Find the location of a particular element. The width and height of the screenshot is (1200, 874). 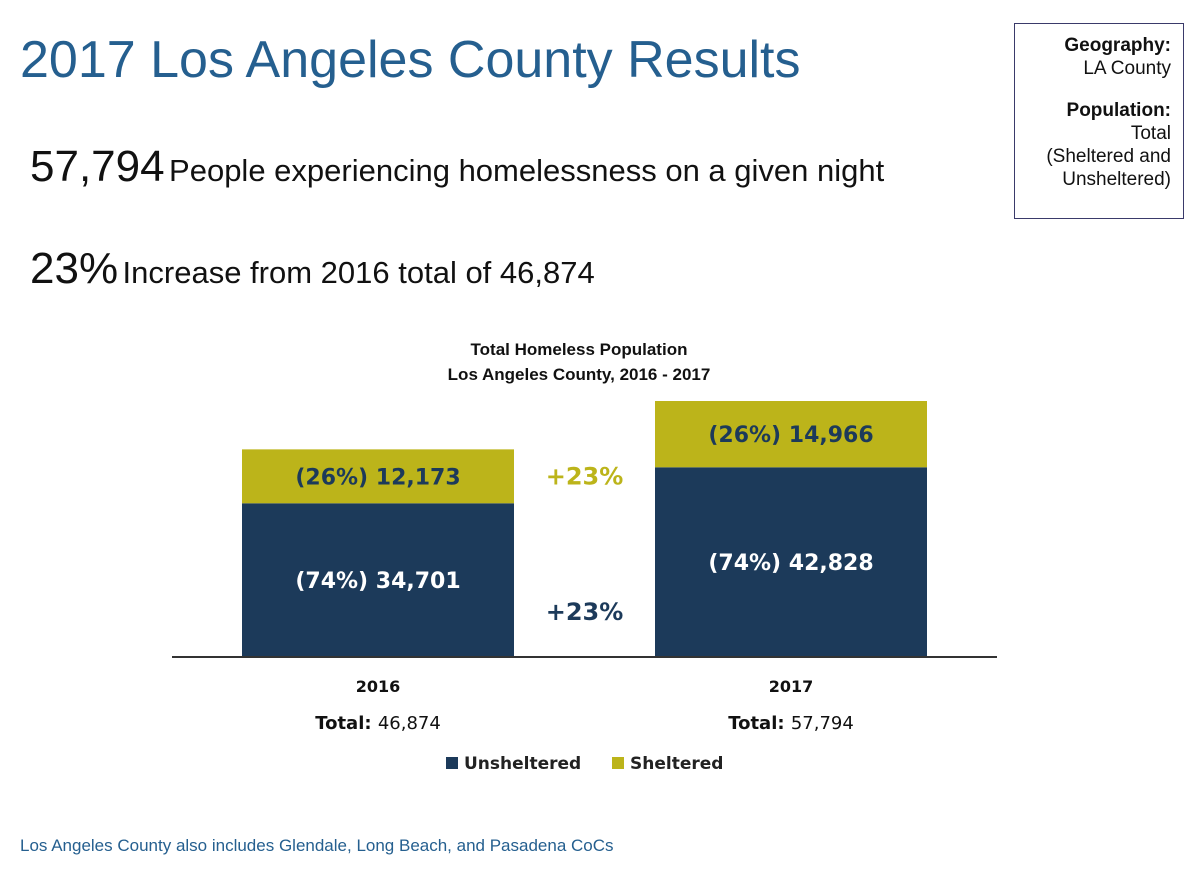

total-label: Total: 46,874 is located at coordinates (378, 723).